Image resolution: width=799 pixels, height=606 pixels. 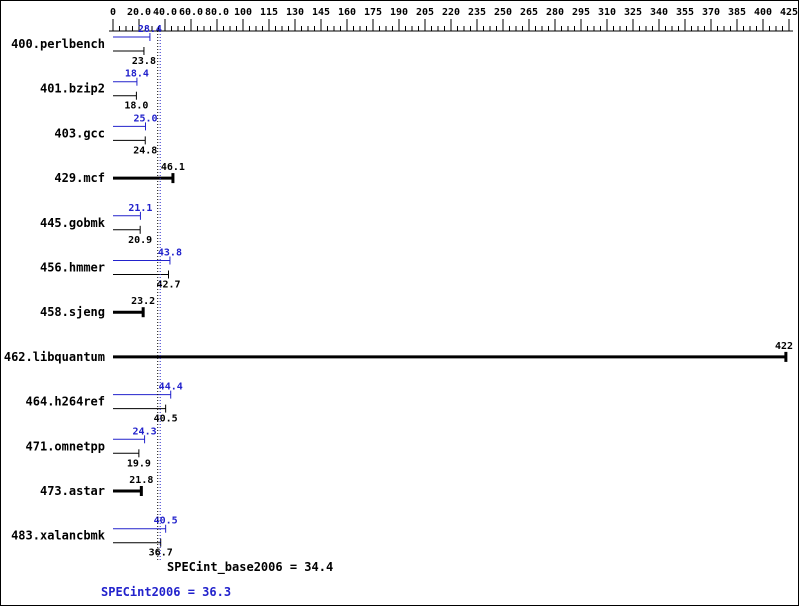 I want to click on base-value-label: 18.0, so click(x=136, y=106).